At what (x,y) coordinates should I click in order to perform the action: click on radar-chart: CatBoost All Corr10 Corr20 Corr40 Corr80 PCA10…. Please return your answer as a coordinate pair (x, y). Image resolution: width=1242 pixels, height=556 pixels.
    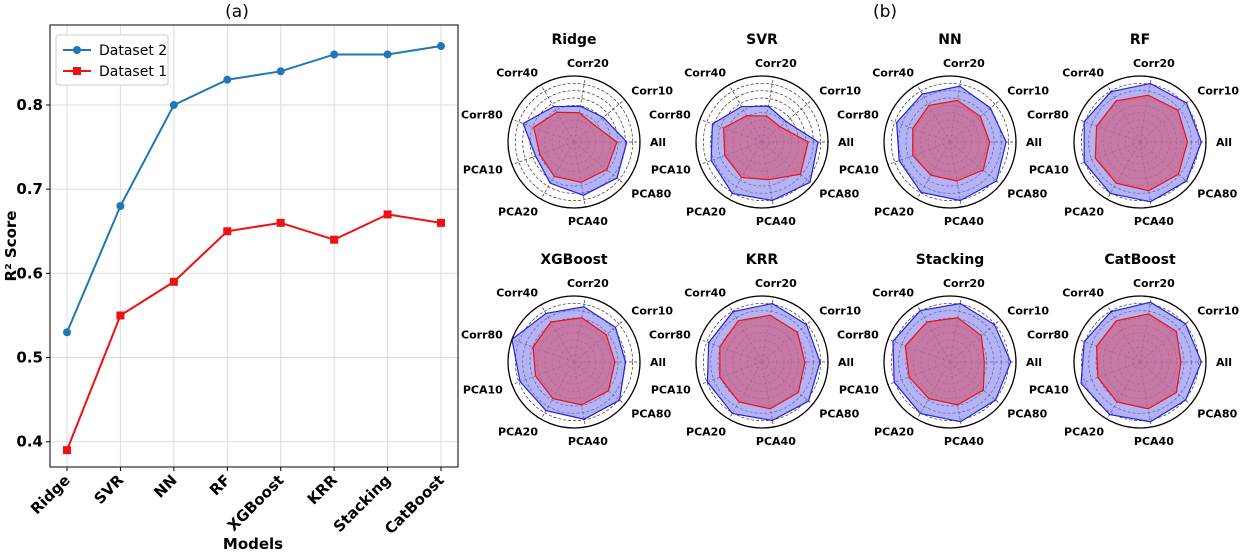
    Looking at the image, I should click on (1133, 350).